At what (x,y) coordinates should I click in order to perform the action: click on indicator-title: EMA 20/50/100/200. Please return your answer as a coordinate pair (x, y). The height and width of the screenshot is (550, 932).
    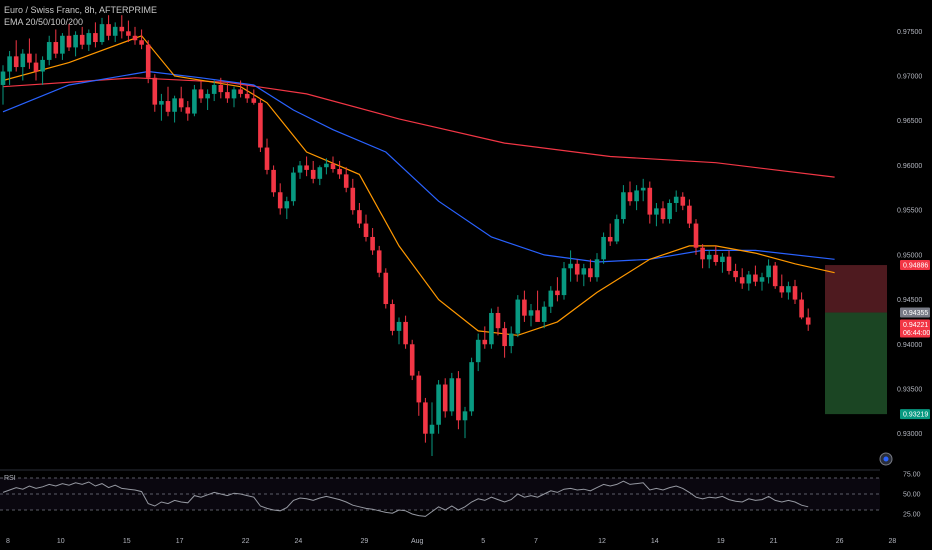
    Looking at the image, I should click on (44, 22).